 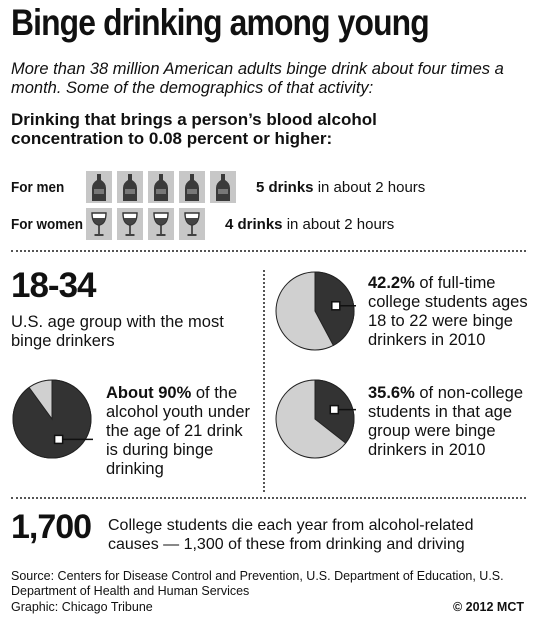 What do you see at coordinates (51, 527) in the screenshot?
I see `deaths-value: 1,700` at bounding box center [51, 527].